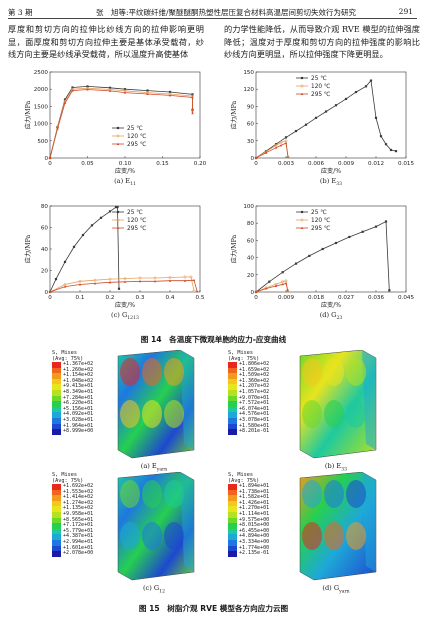 The height and width of the screenshot is (622, 427). What do you see at coordinates (251, 107) in the screenshot?
I see `y-tick-label: 90` at bounding box center [251, 107].